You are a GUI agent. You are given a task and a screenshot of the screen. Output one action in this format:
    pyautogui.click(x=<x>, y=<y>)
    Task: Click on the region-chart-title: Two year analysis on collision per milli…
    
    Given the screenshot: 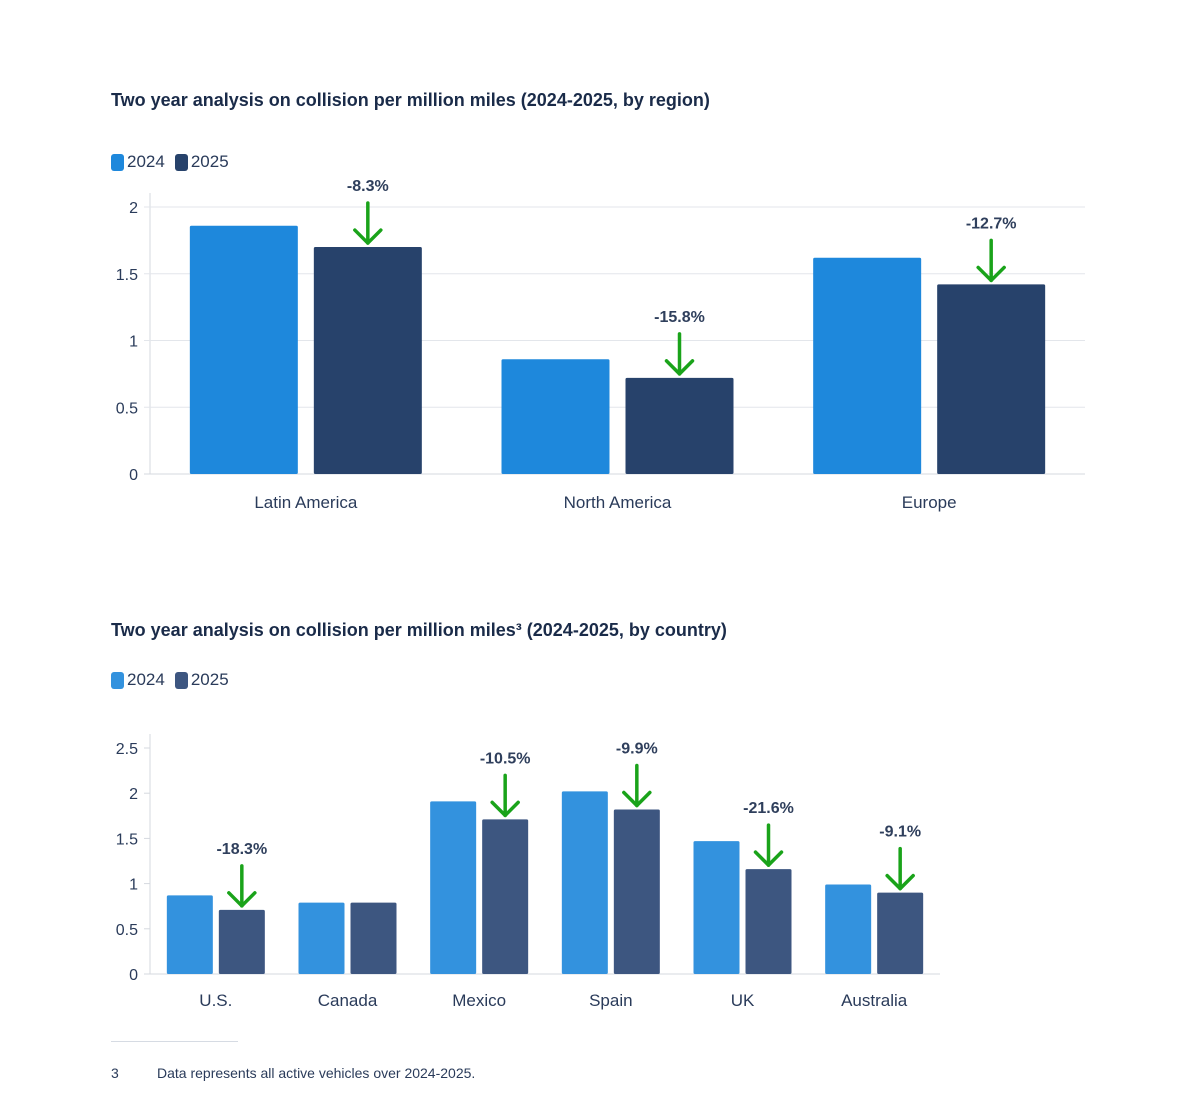 What is the action you would take?
    pyautogui.click(x=410, y=100)
    